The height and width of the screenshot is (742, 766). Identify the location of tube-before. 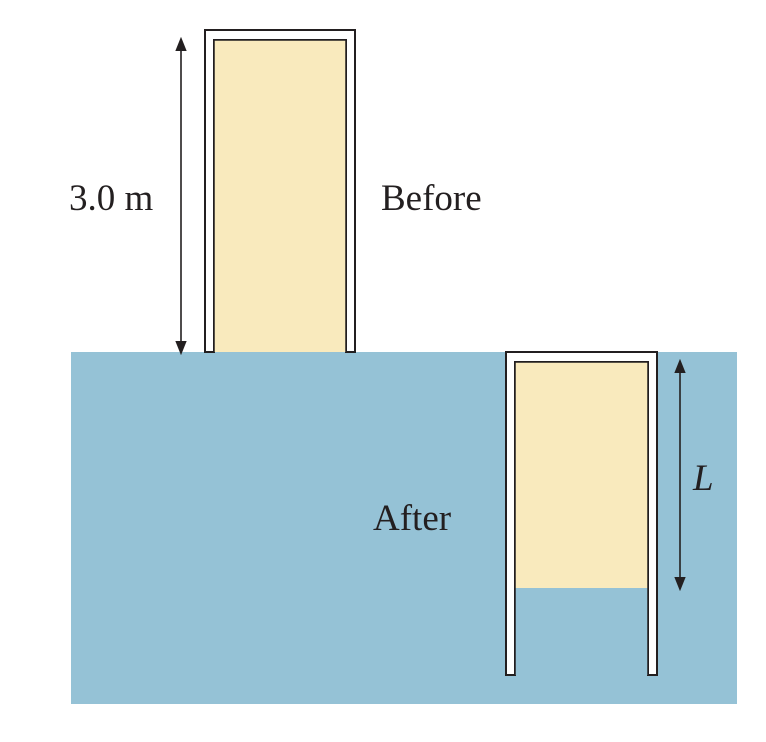
(280, 191).